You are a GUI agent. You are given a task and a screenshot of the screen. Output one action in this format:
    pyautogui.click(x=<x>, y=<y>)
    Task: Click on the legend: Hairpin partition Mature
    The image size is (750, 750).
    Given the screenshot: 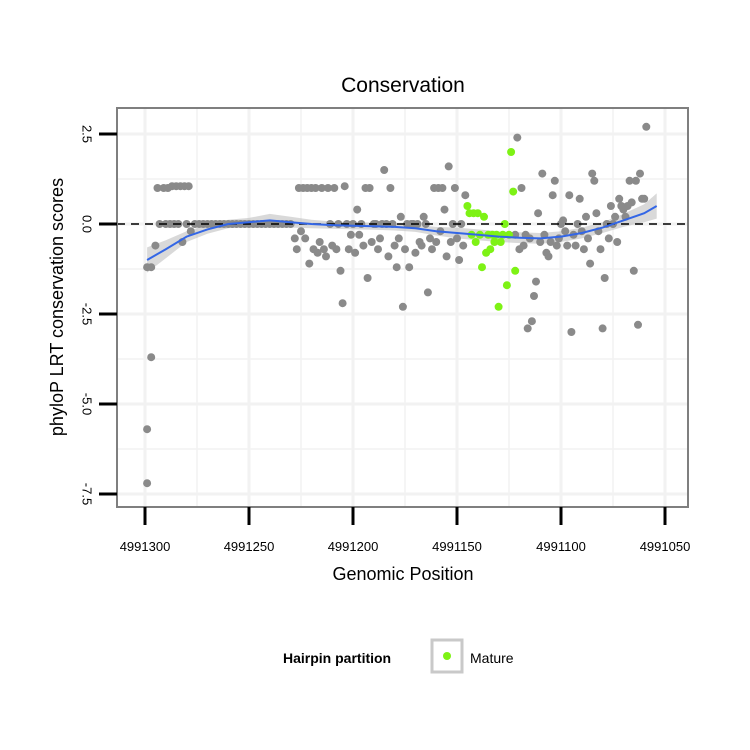 What is the action you would take?
    pyautogui.click(x=398, y=656)
    